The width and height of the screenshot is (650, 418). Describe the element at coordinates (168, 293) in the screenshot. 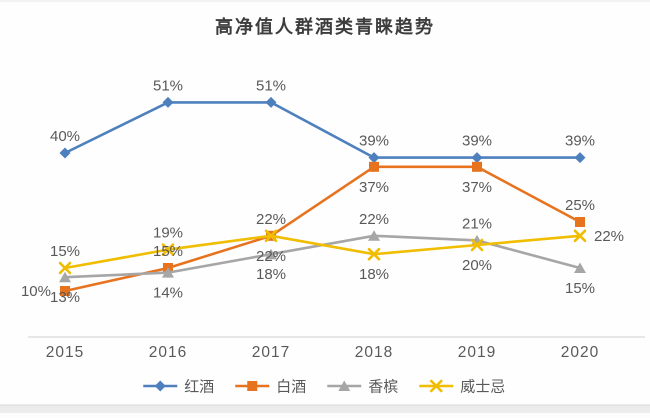

I see `data-label-champagne-2016: 14%` at that location.